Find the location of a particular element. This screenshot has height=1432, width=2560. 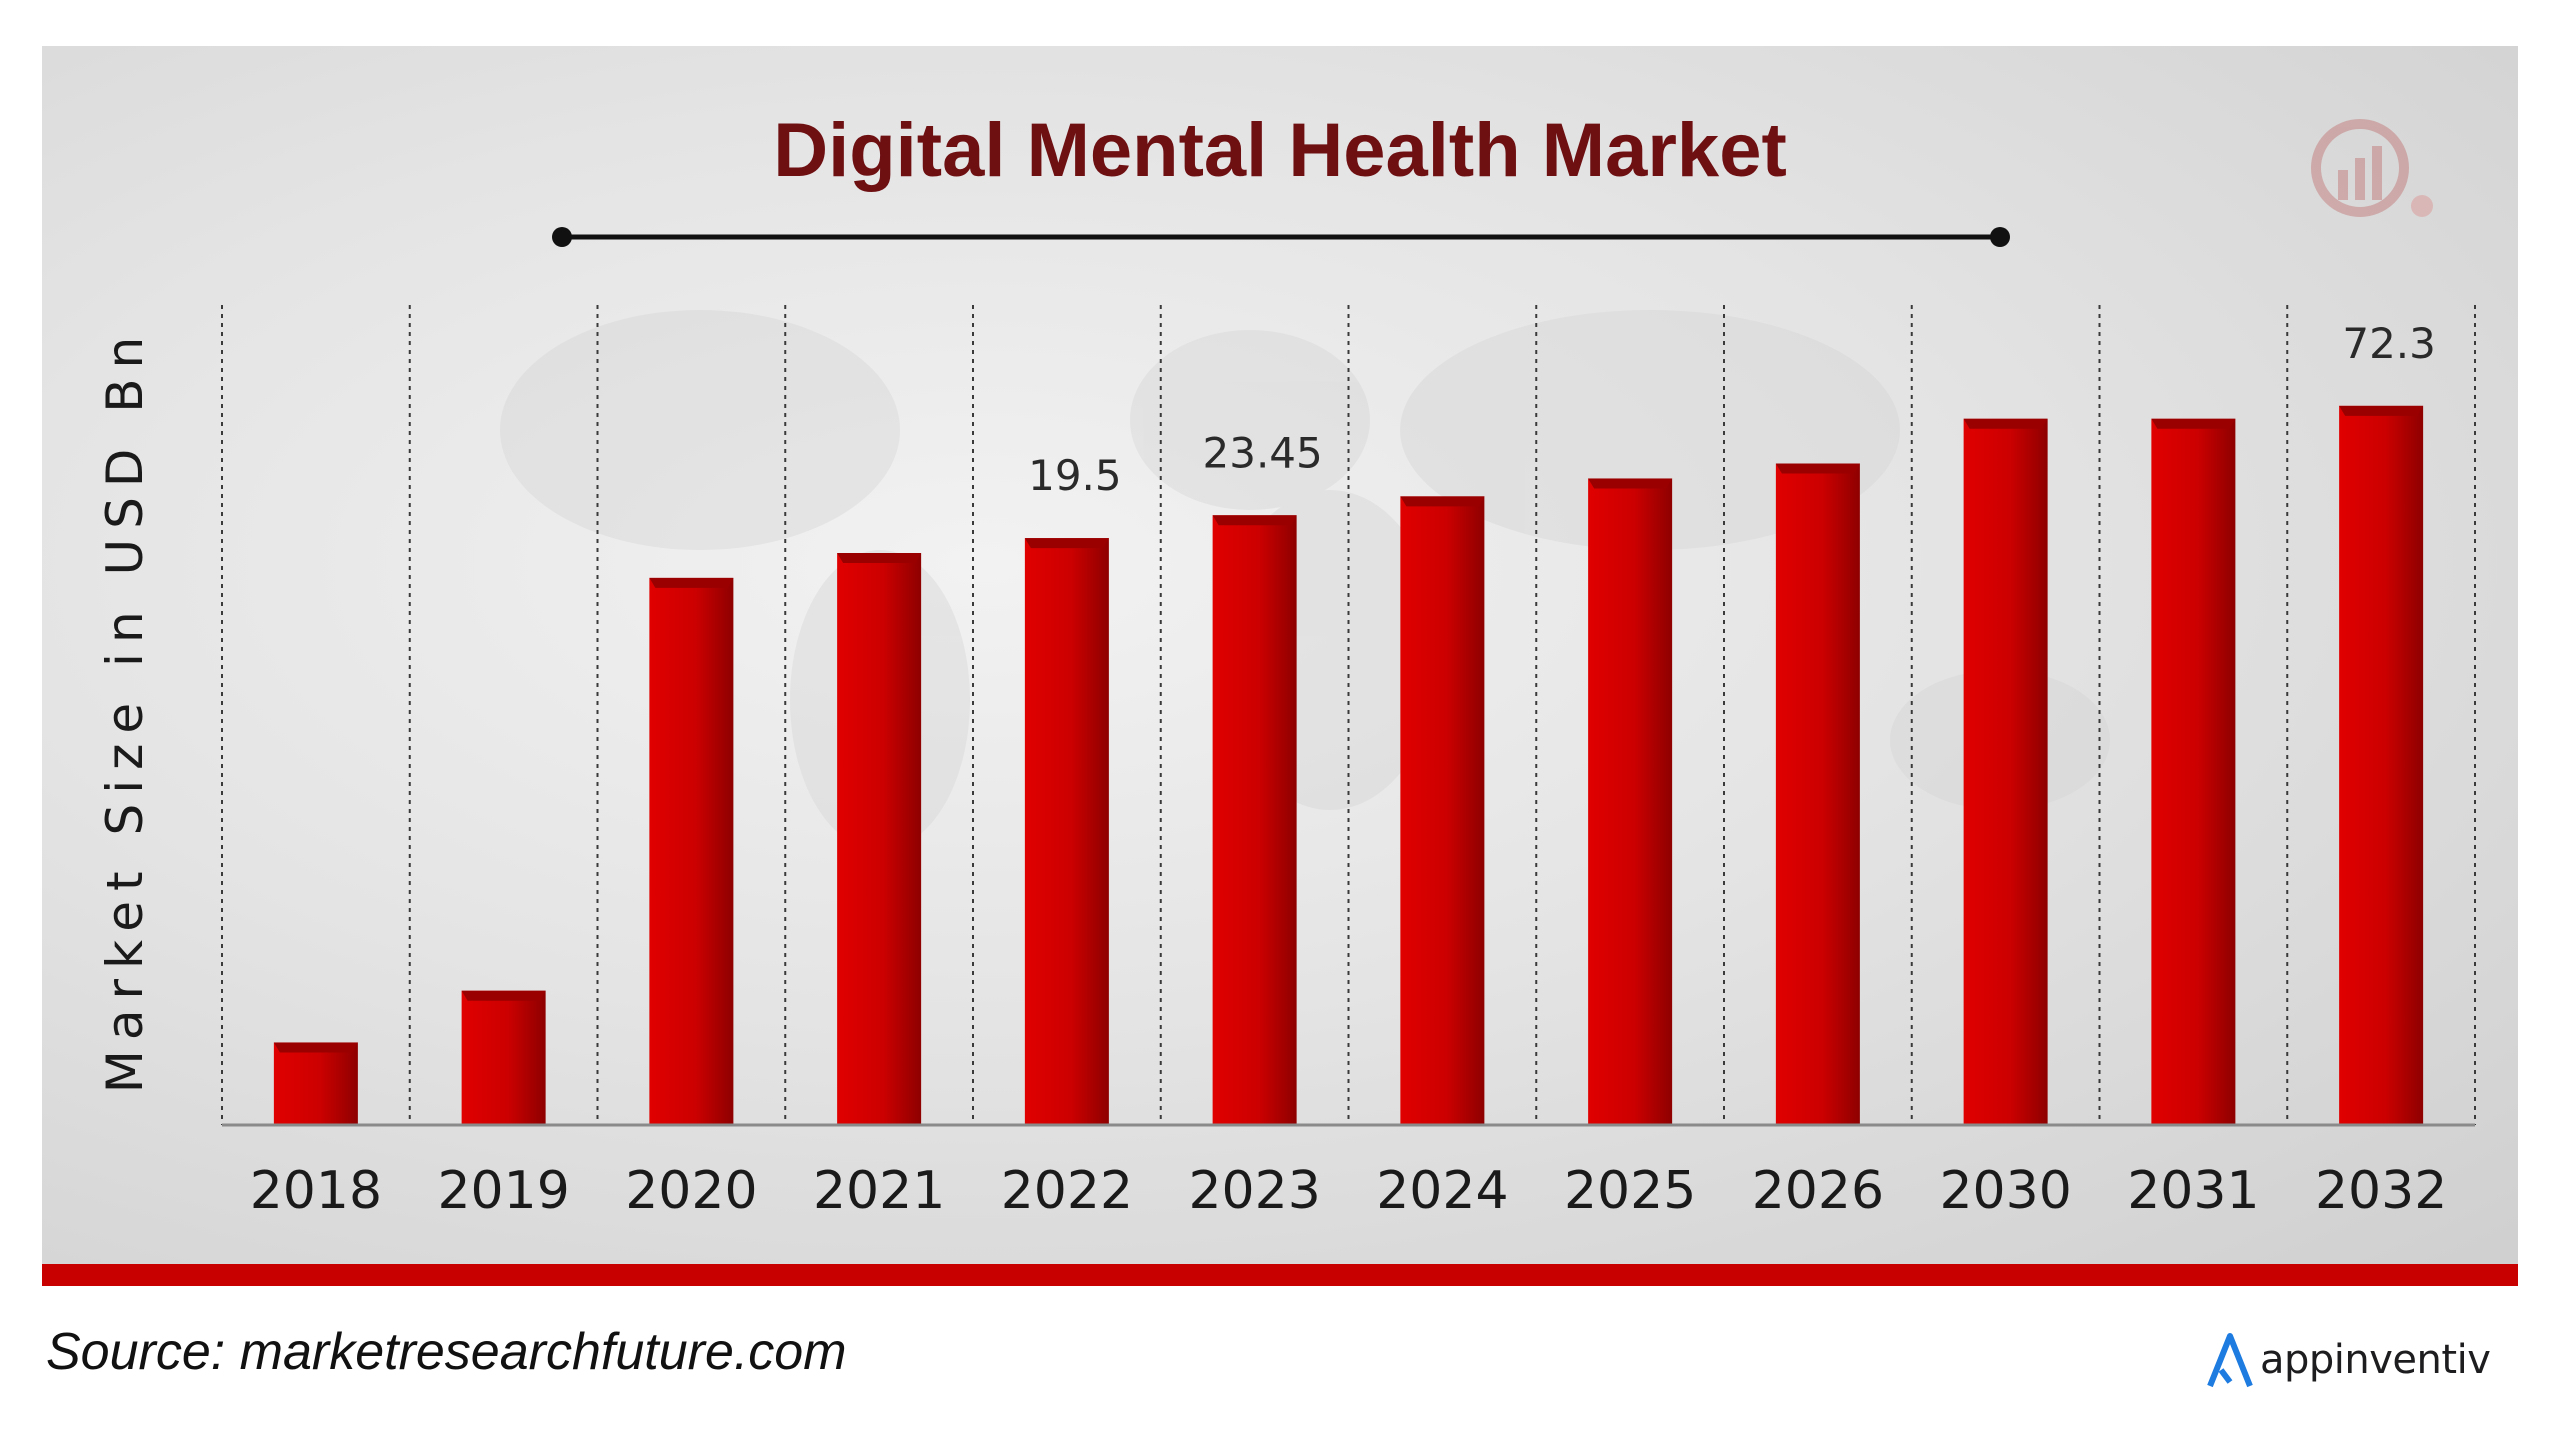

bar-2030 is located at coordinates (2005, 771).